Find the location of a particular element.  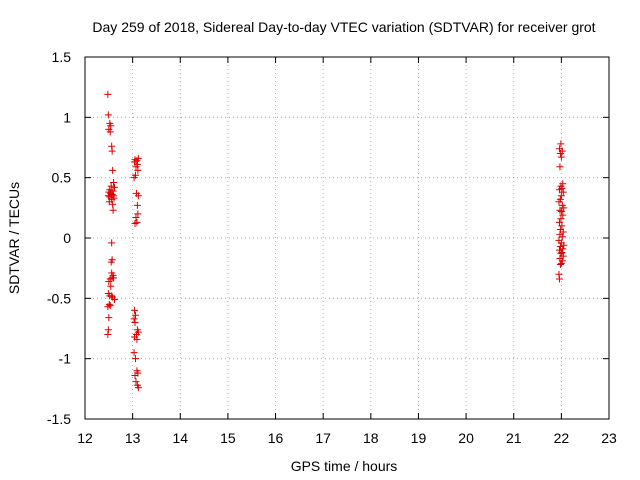

x-tick-label: 22 is located at coordinates (562, 438).